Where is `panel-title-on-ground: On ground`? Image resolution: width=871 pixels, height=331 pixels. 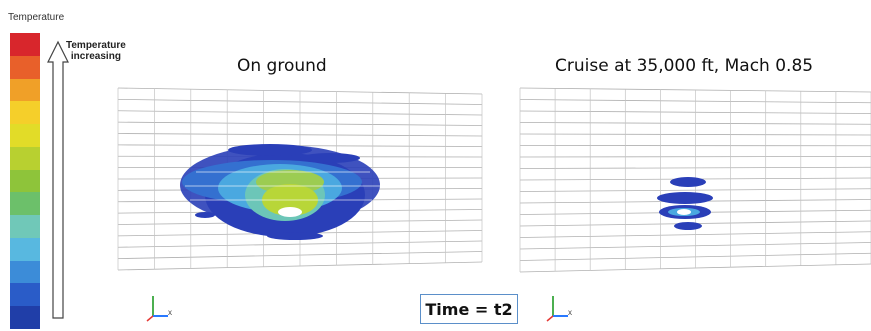
panel-title-on-ground: On ground is located at coordinates (282, 66).